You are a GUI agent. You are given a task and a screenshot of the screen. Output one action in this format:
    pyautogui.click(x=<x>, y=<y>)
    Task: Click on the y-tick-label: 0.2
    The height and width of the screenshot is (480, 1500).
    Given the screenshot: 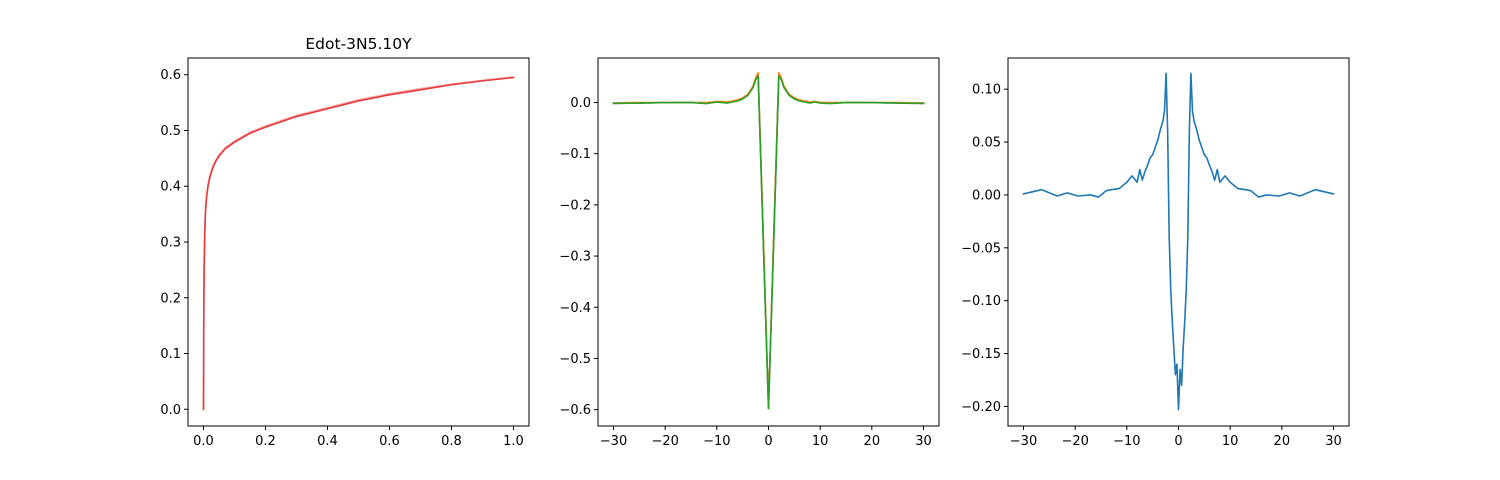 What is the action you would take?
    pyautogui.click(x=170, y=298)
    